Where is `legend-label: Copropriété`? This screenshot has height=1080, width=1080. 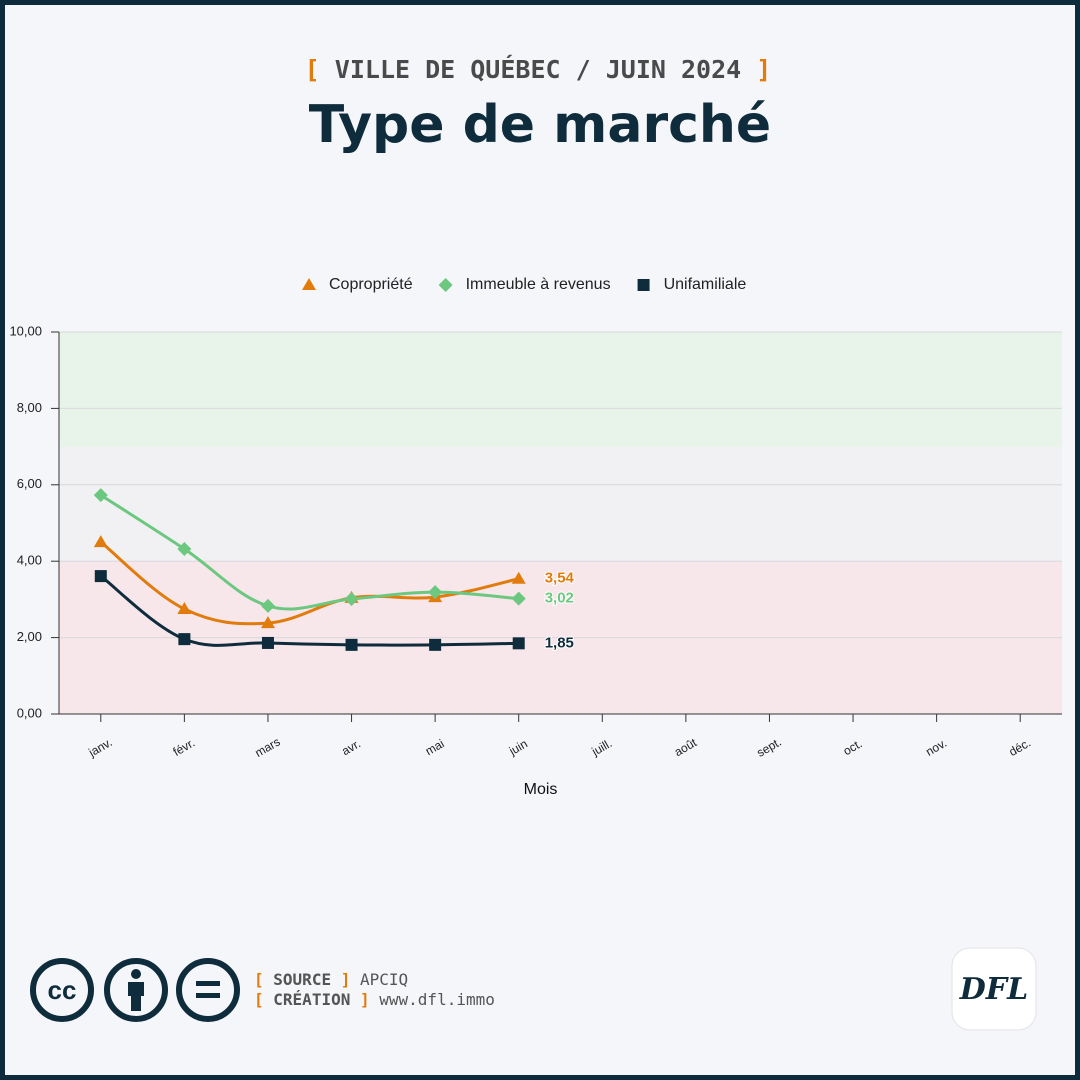
legend-label: Copropriété is located at coordinates (371, 284).